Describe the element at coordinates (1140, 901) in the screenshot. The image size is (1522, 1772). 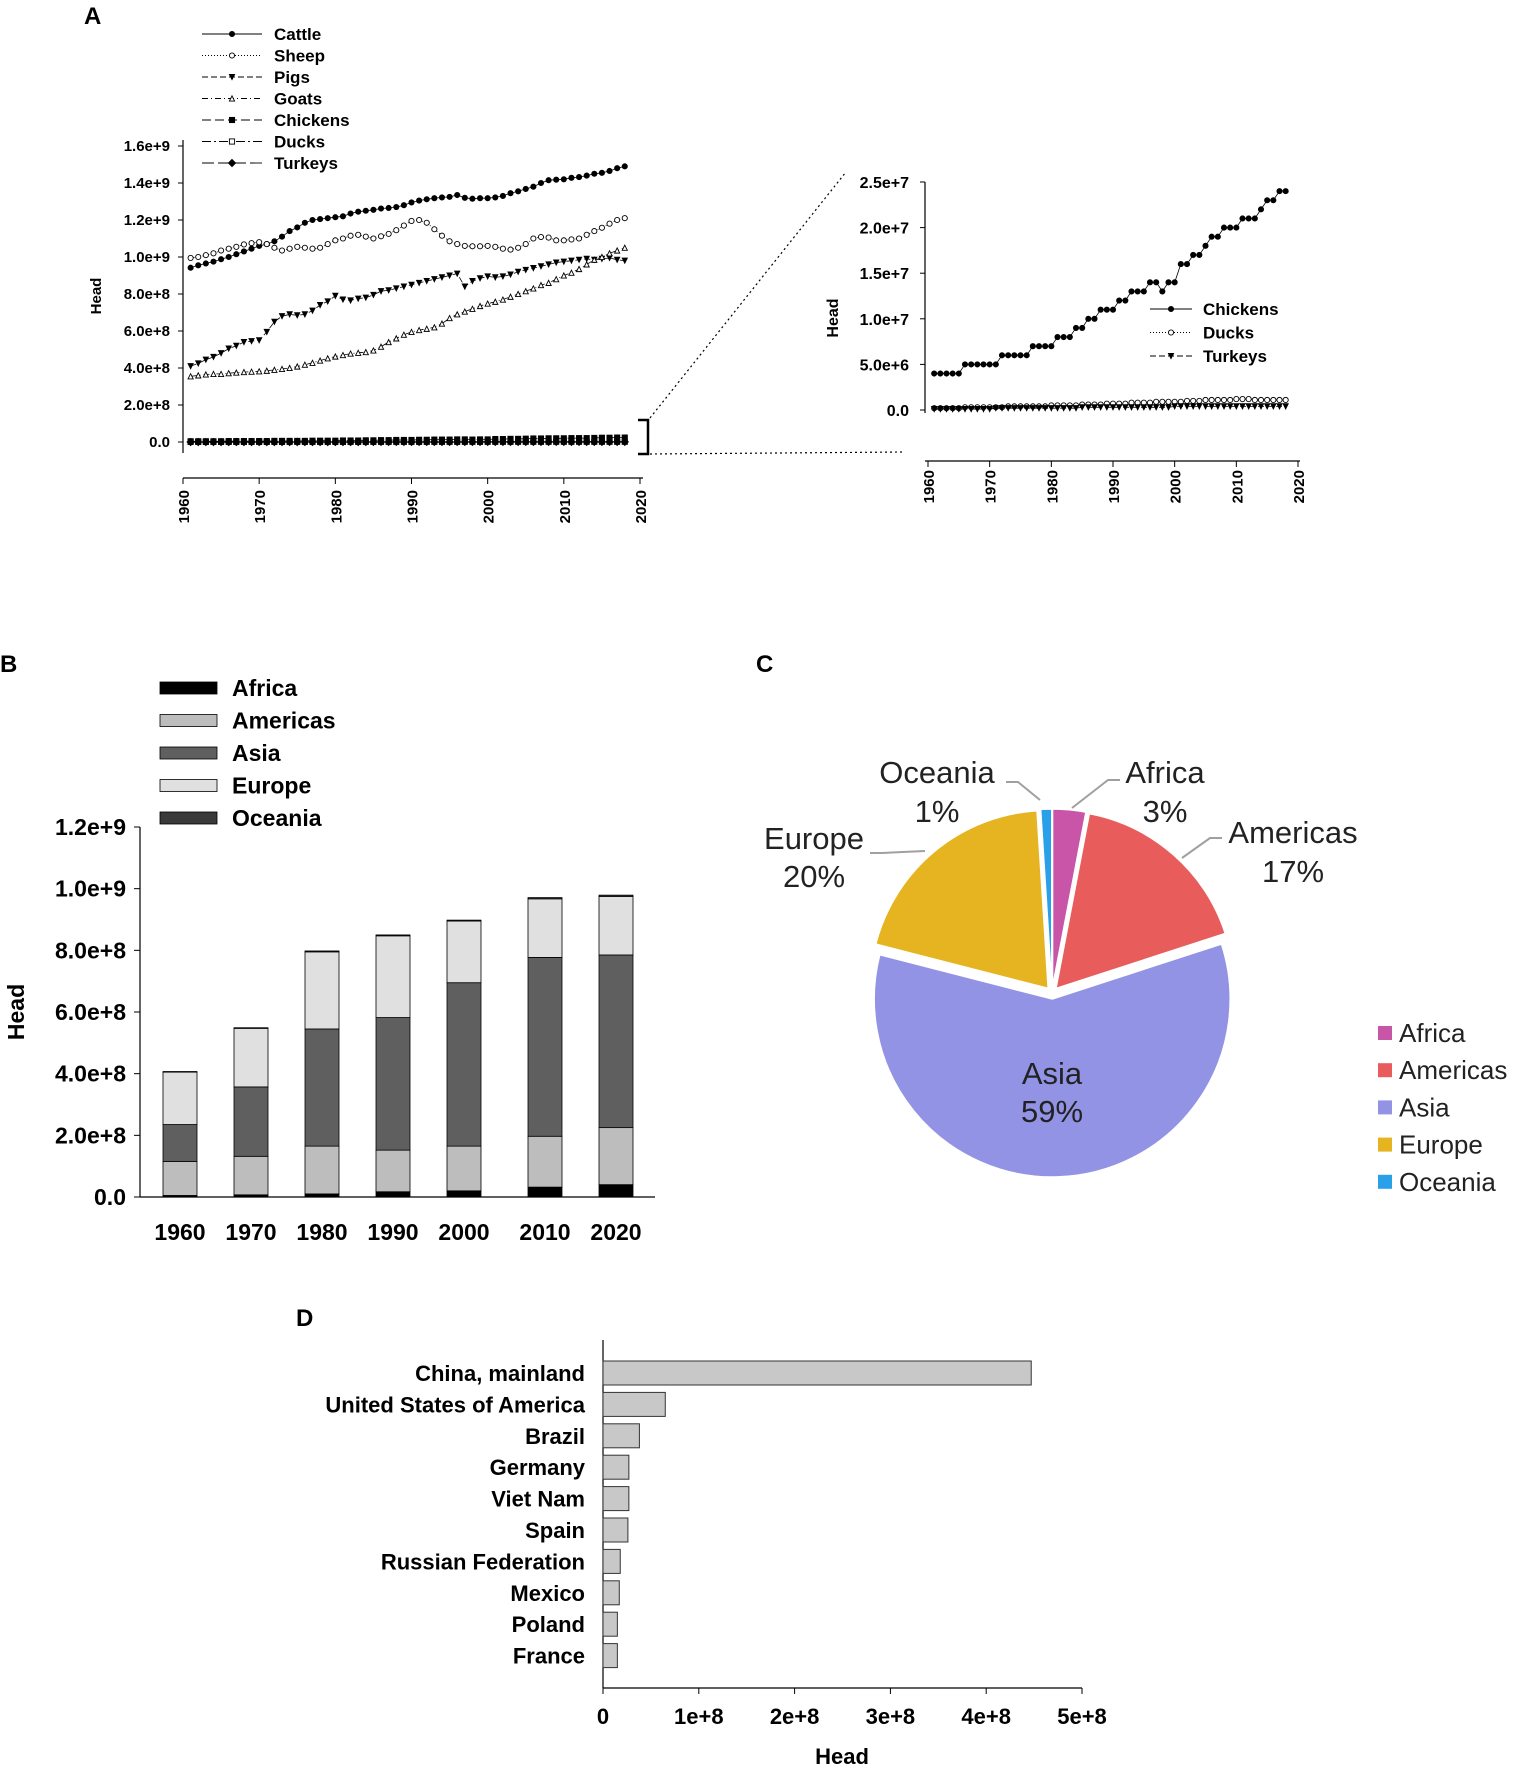
I see `pie-slice-americas` at that location.